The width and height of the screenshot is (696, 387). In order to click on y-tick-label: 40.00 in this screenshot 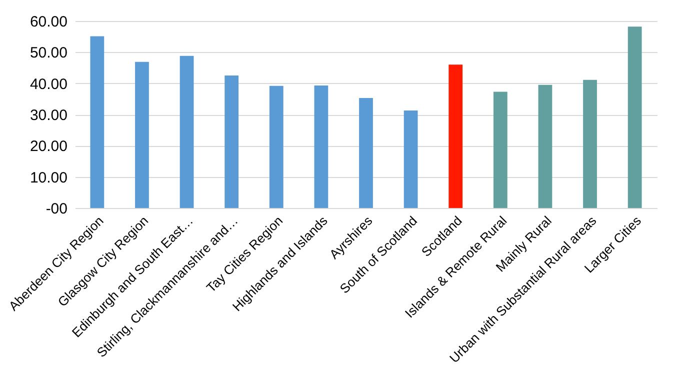, I will do `click(49, 84)`.